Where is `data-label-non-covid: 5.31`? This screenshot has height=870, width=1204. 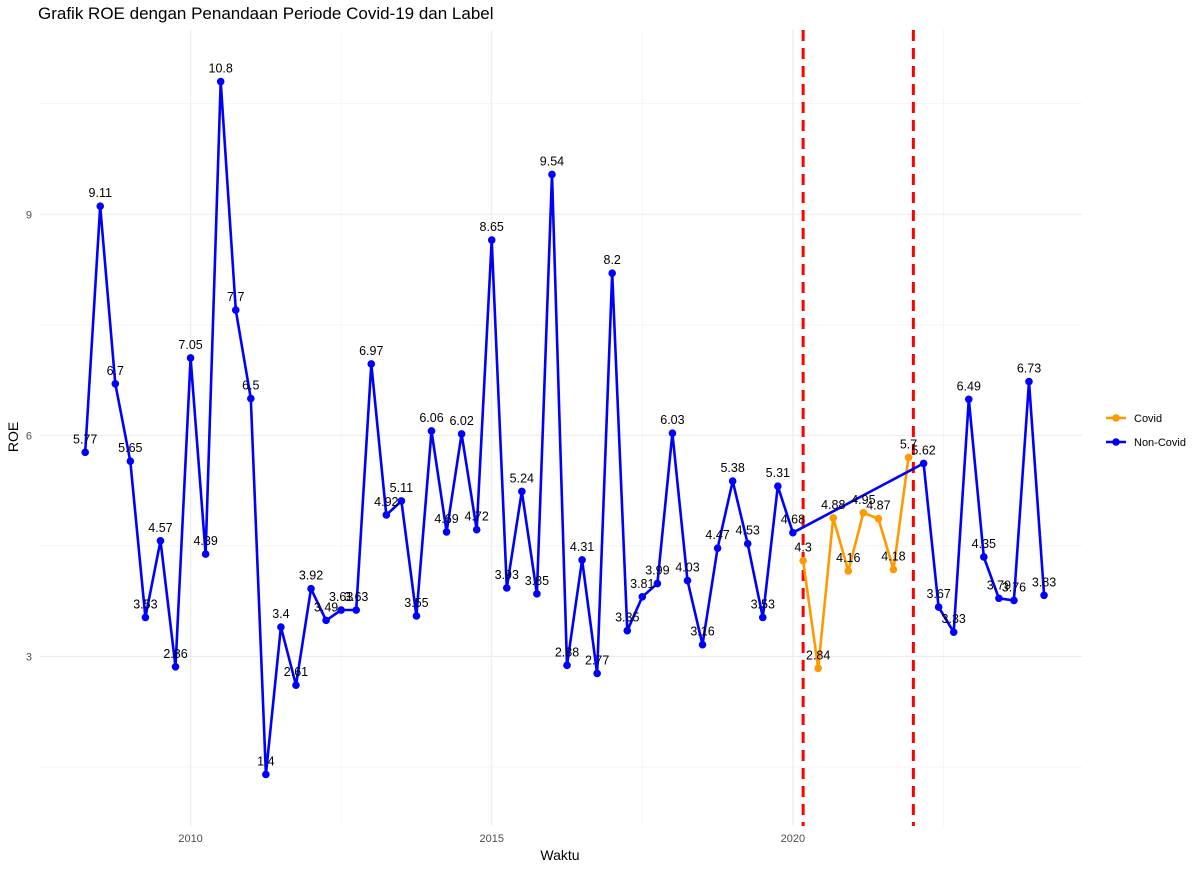 data-label-non-covid: 5.31 is located at coordinates (778, 473).